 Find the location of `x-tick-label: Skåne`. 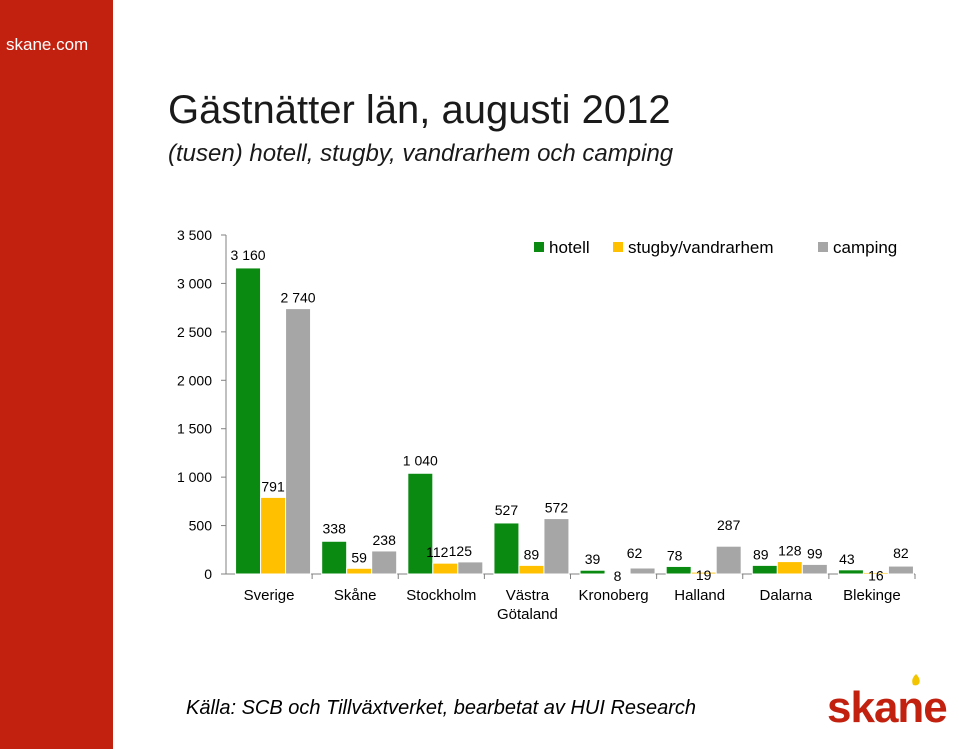

x-tick-label: Skåne is located at coordinates (355, 595).